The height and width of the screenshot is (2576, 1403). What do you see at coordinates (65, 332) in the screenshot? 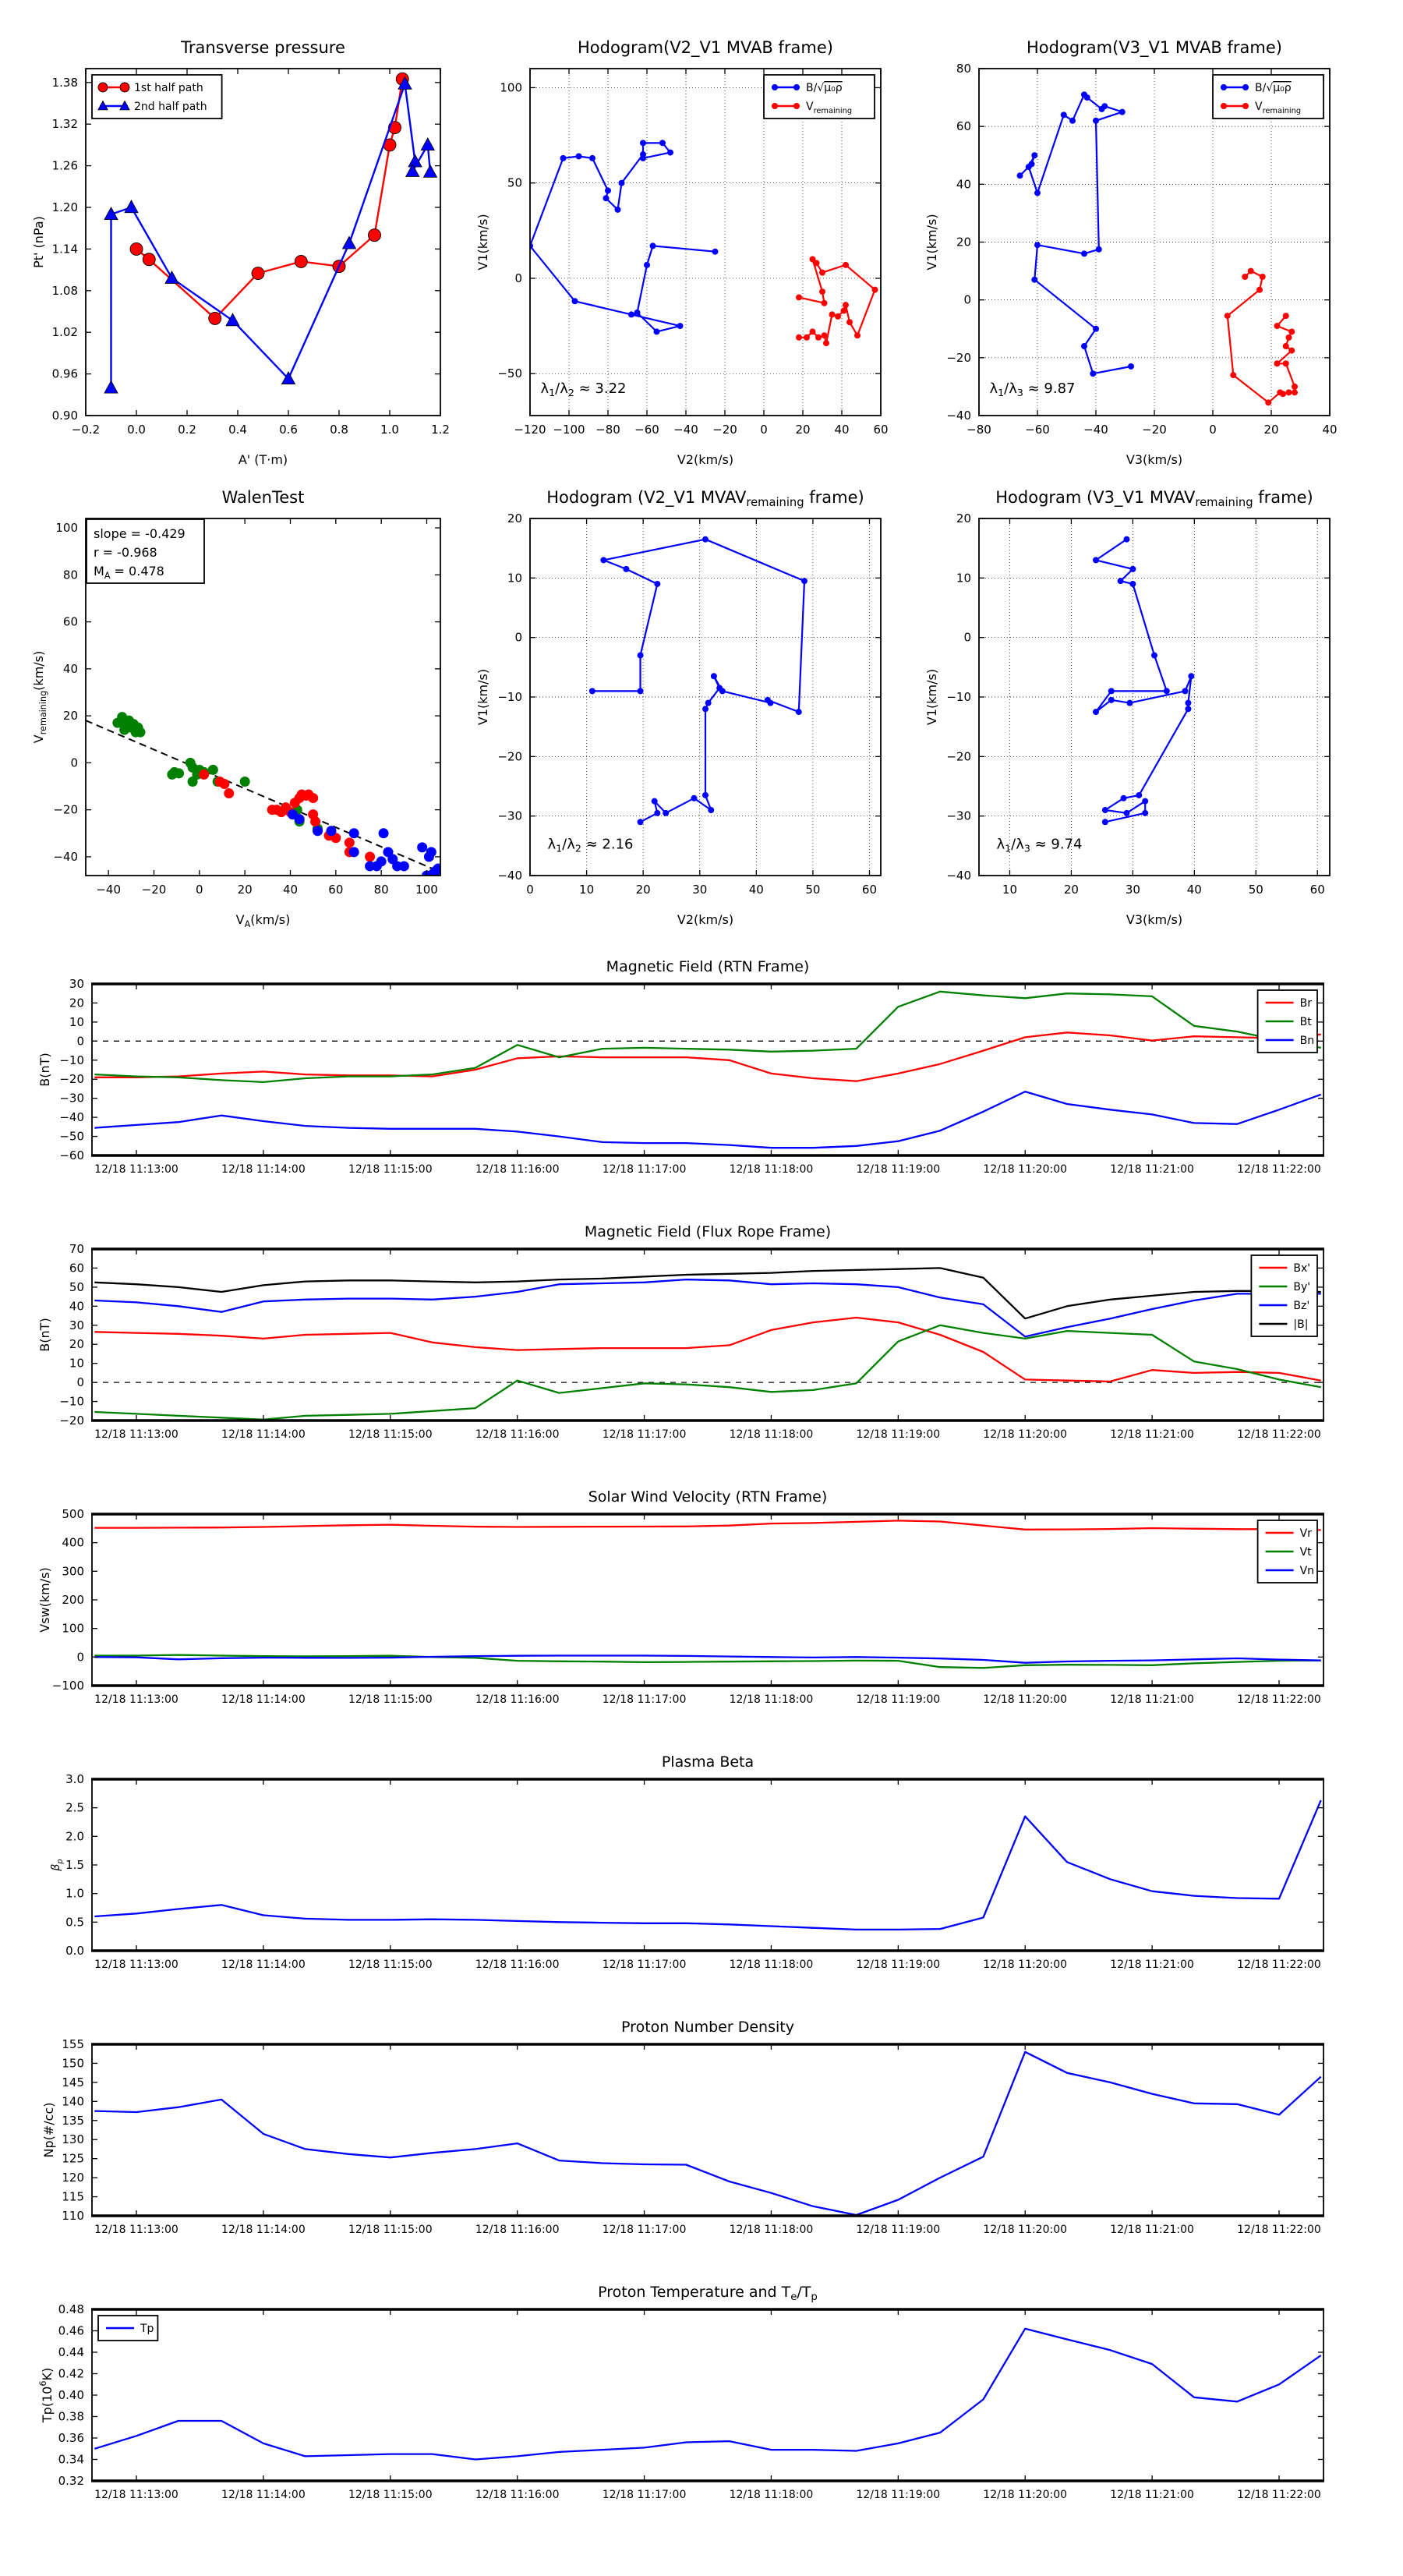
I see `svg-text: 1.02` at bounding box center [65, 332].